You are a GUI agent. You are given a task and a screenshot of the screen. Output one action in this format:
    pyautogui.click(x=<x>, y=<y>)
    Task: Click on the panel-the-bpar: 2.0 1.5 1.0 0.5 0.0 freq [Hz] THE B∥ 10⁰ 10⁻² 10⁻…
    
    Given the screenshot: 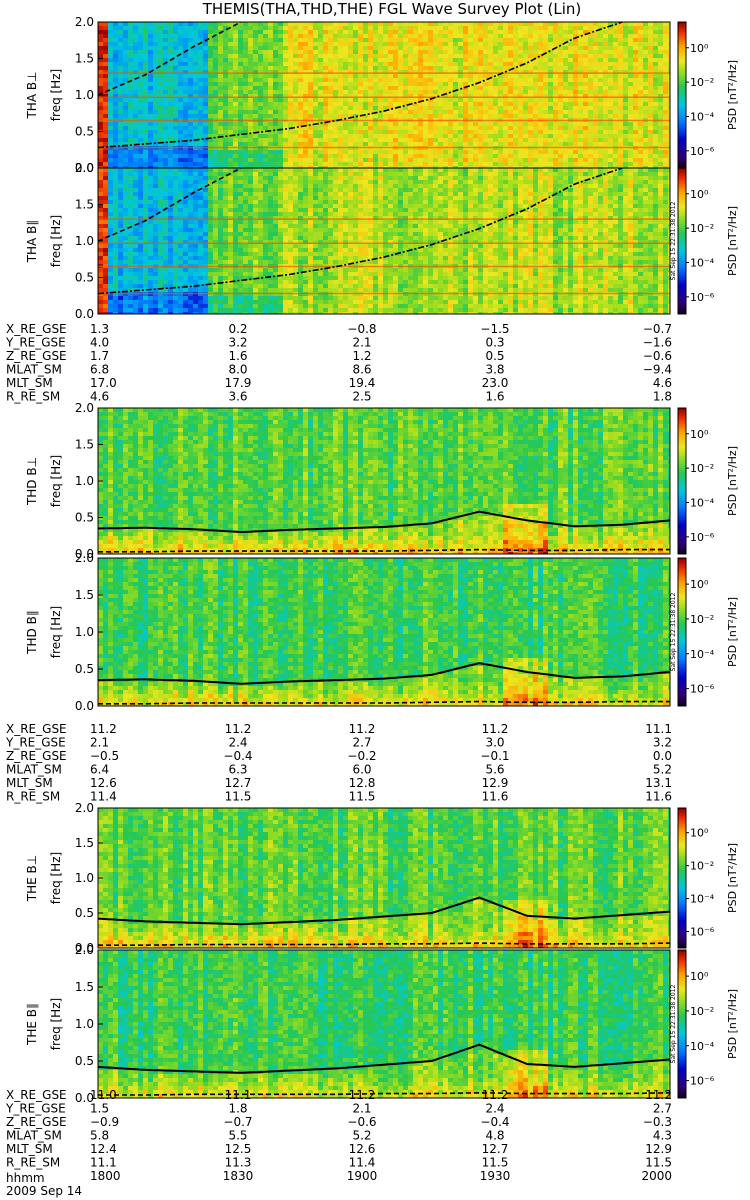 What is the action you would take?
    pyautogui.click(x=382, y=1024)
    